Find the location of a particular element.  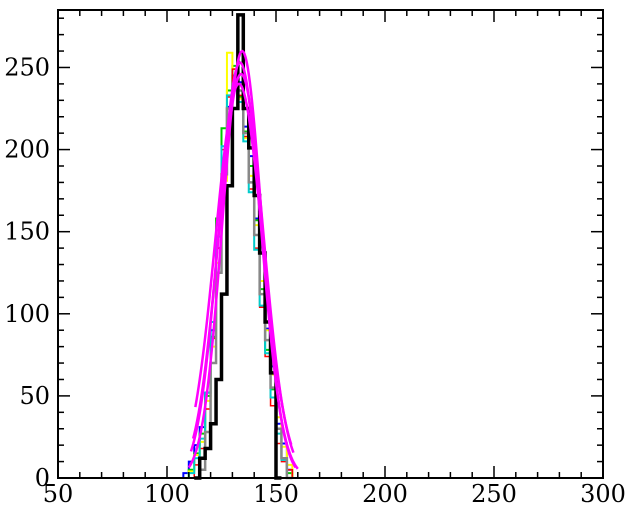

y-tick-label: 150 is located at coordinates (27, 232).